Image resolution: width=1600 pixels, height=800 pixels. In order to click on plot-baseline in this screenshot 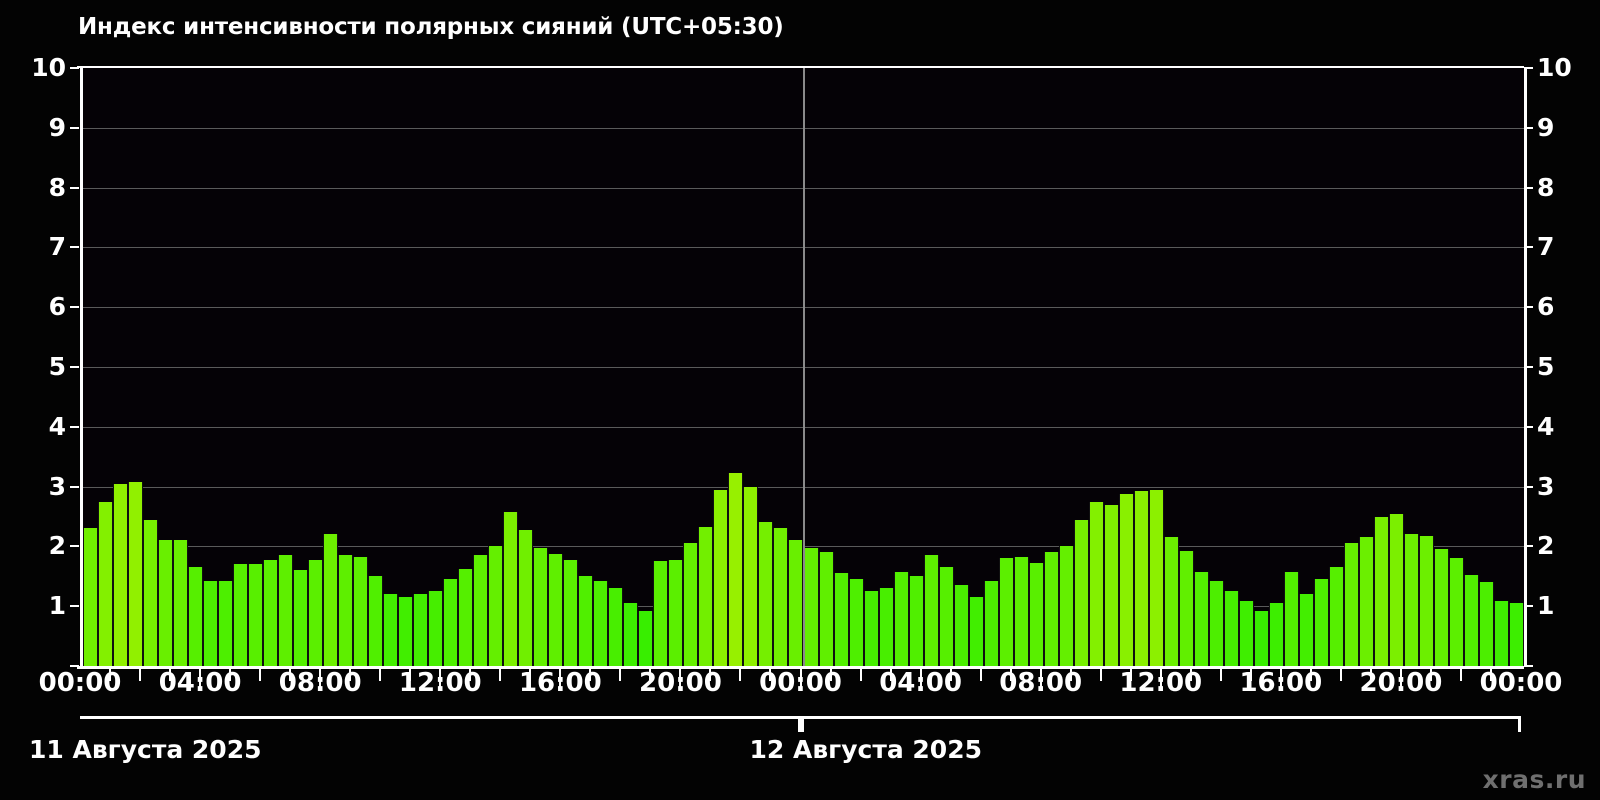, I will do `click(800, 667)`.